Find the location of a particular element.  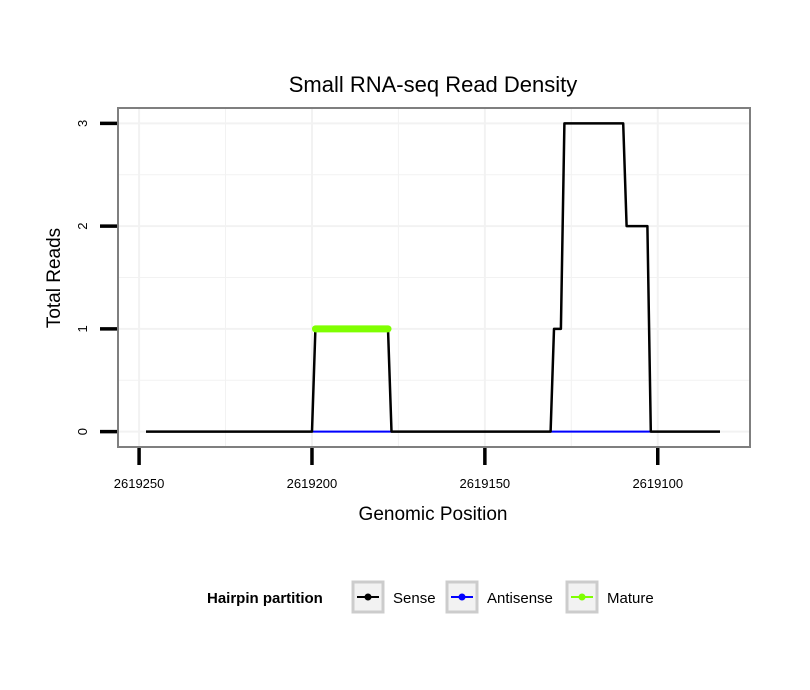

legend-key-point-sense is located at coordinates (368, 597).